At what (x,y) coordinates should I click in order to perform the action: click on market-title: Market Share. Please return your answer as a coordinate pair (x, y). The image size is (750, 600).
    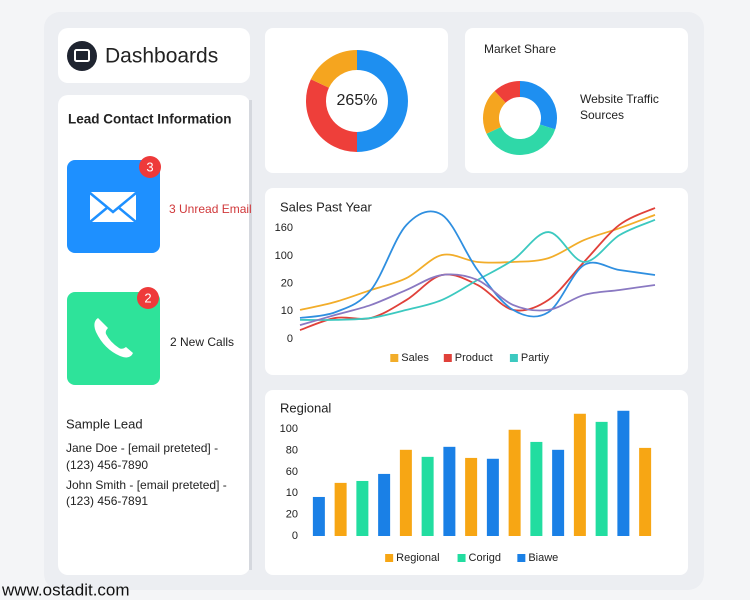
    Looking at the image, I should click on (520, 49).